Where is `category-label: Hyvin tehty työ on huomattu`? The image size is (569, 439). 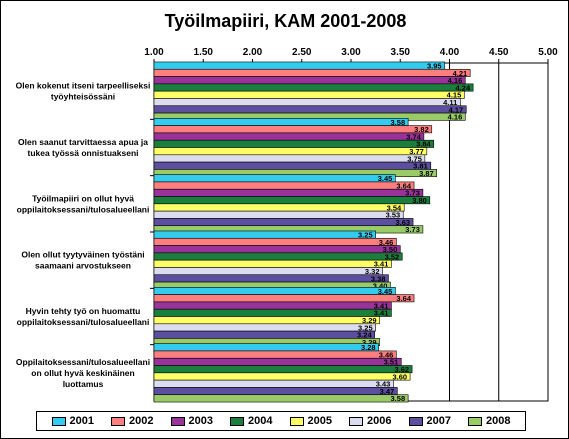 category-label: Hyvin tehty työ on huomattu is located at coordinates (83, 311).